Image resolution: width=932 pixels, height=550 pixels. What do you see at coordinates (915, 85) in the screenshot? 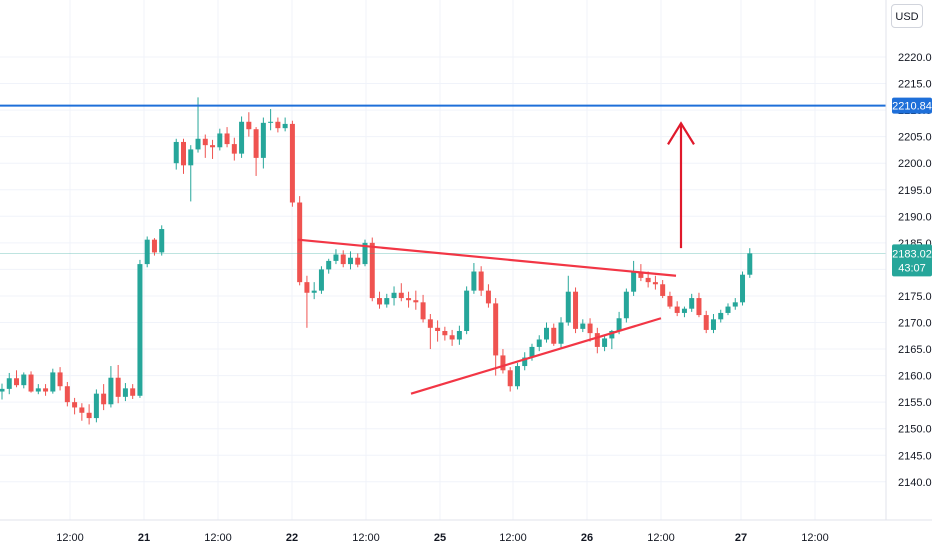
I see `price-tick-label: 2215.00` at bounding box center [915, 85].